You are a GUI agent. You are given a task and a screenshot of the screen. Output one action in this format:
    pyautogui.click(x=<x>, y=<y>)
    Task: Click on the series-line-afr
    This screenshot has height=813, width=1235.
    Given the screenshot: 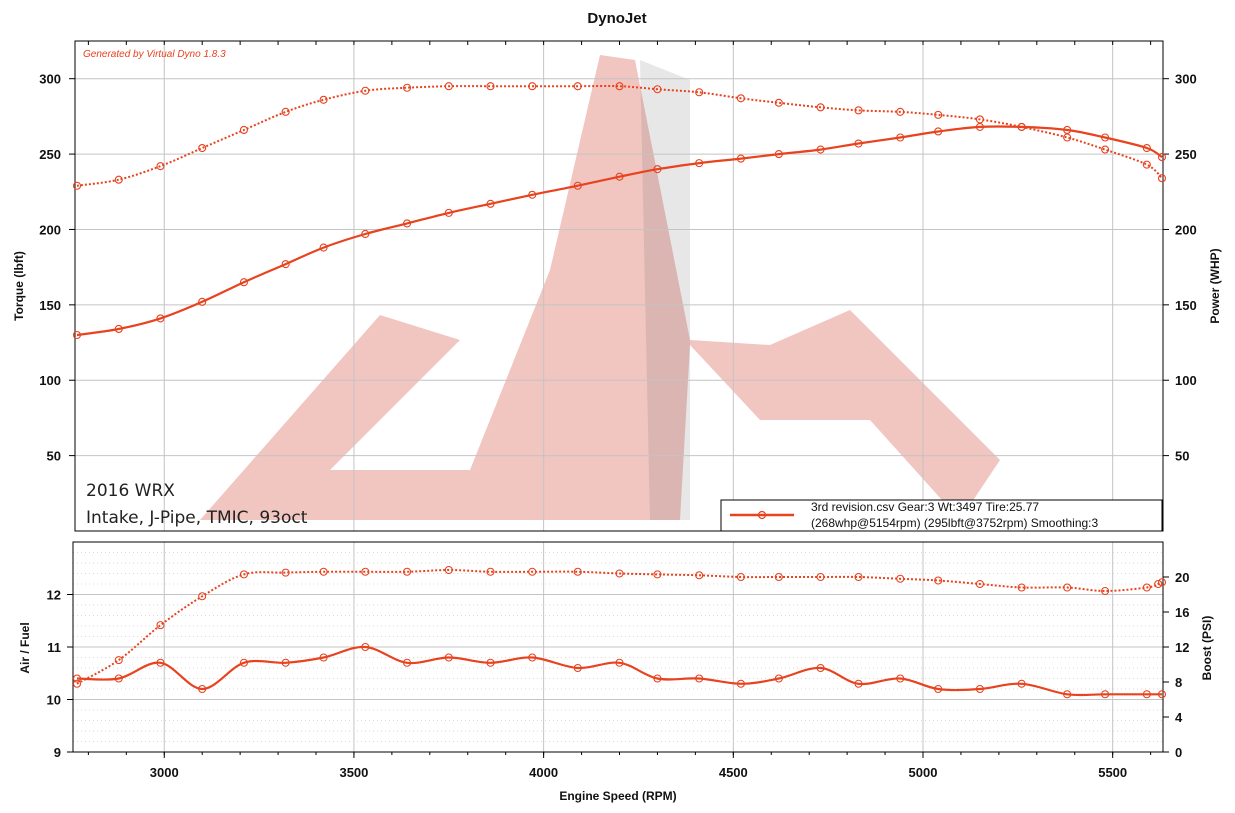 What is the action you would take?
    pyautogui.click(x=619, y=671)
    